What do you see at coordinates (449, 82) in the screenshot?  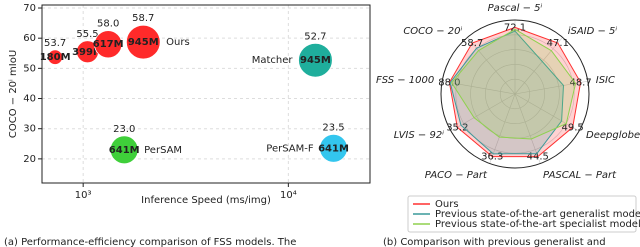 I see `value-label: 88.0` at bounding box center [449, 82].